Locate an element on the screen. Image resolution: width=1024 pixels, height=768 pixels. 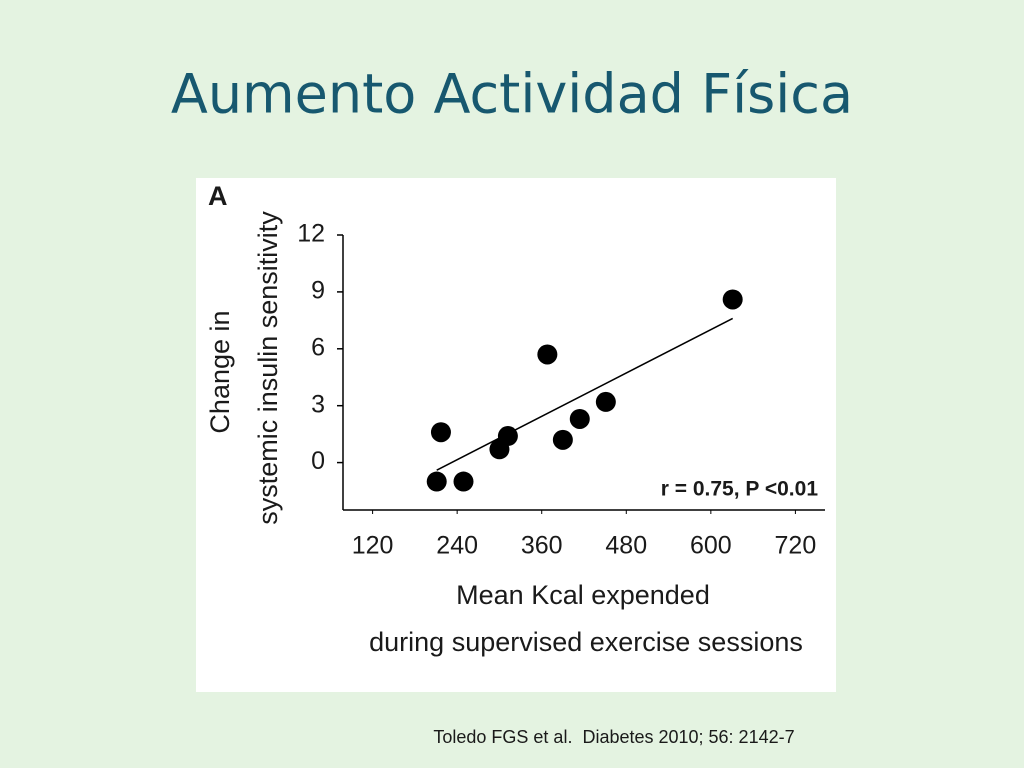
x-tick-label: 600 is located at coordinates (711, 546).